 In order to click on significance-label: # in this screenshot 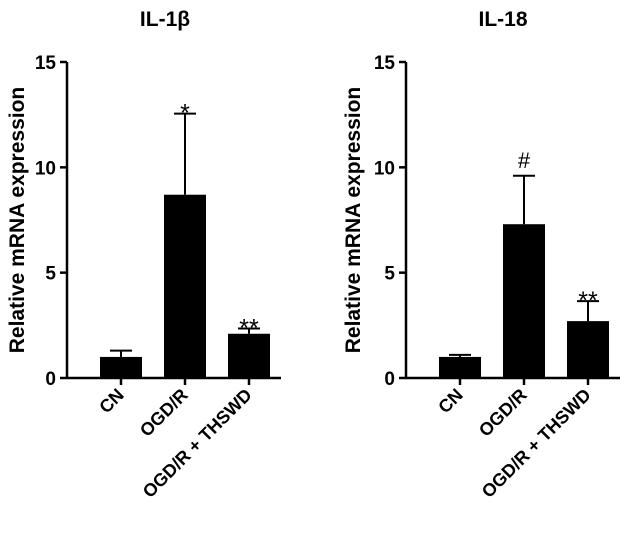, I will do `click(524, 160)`.